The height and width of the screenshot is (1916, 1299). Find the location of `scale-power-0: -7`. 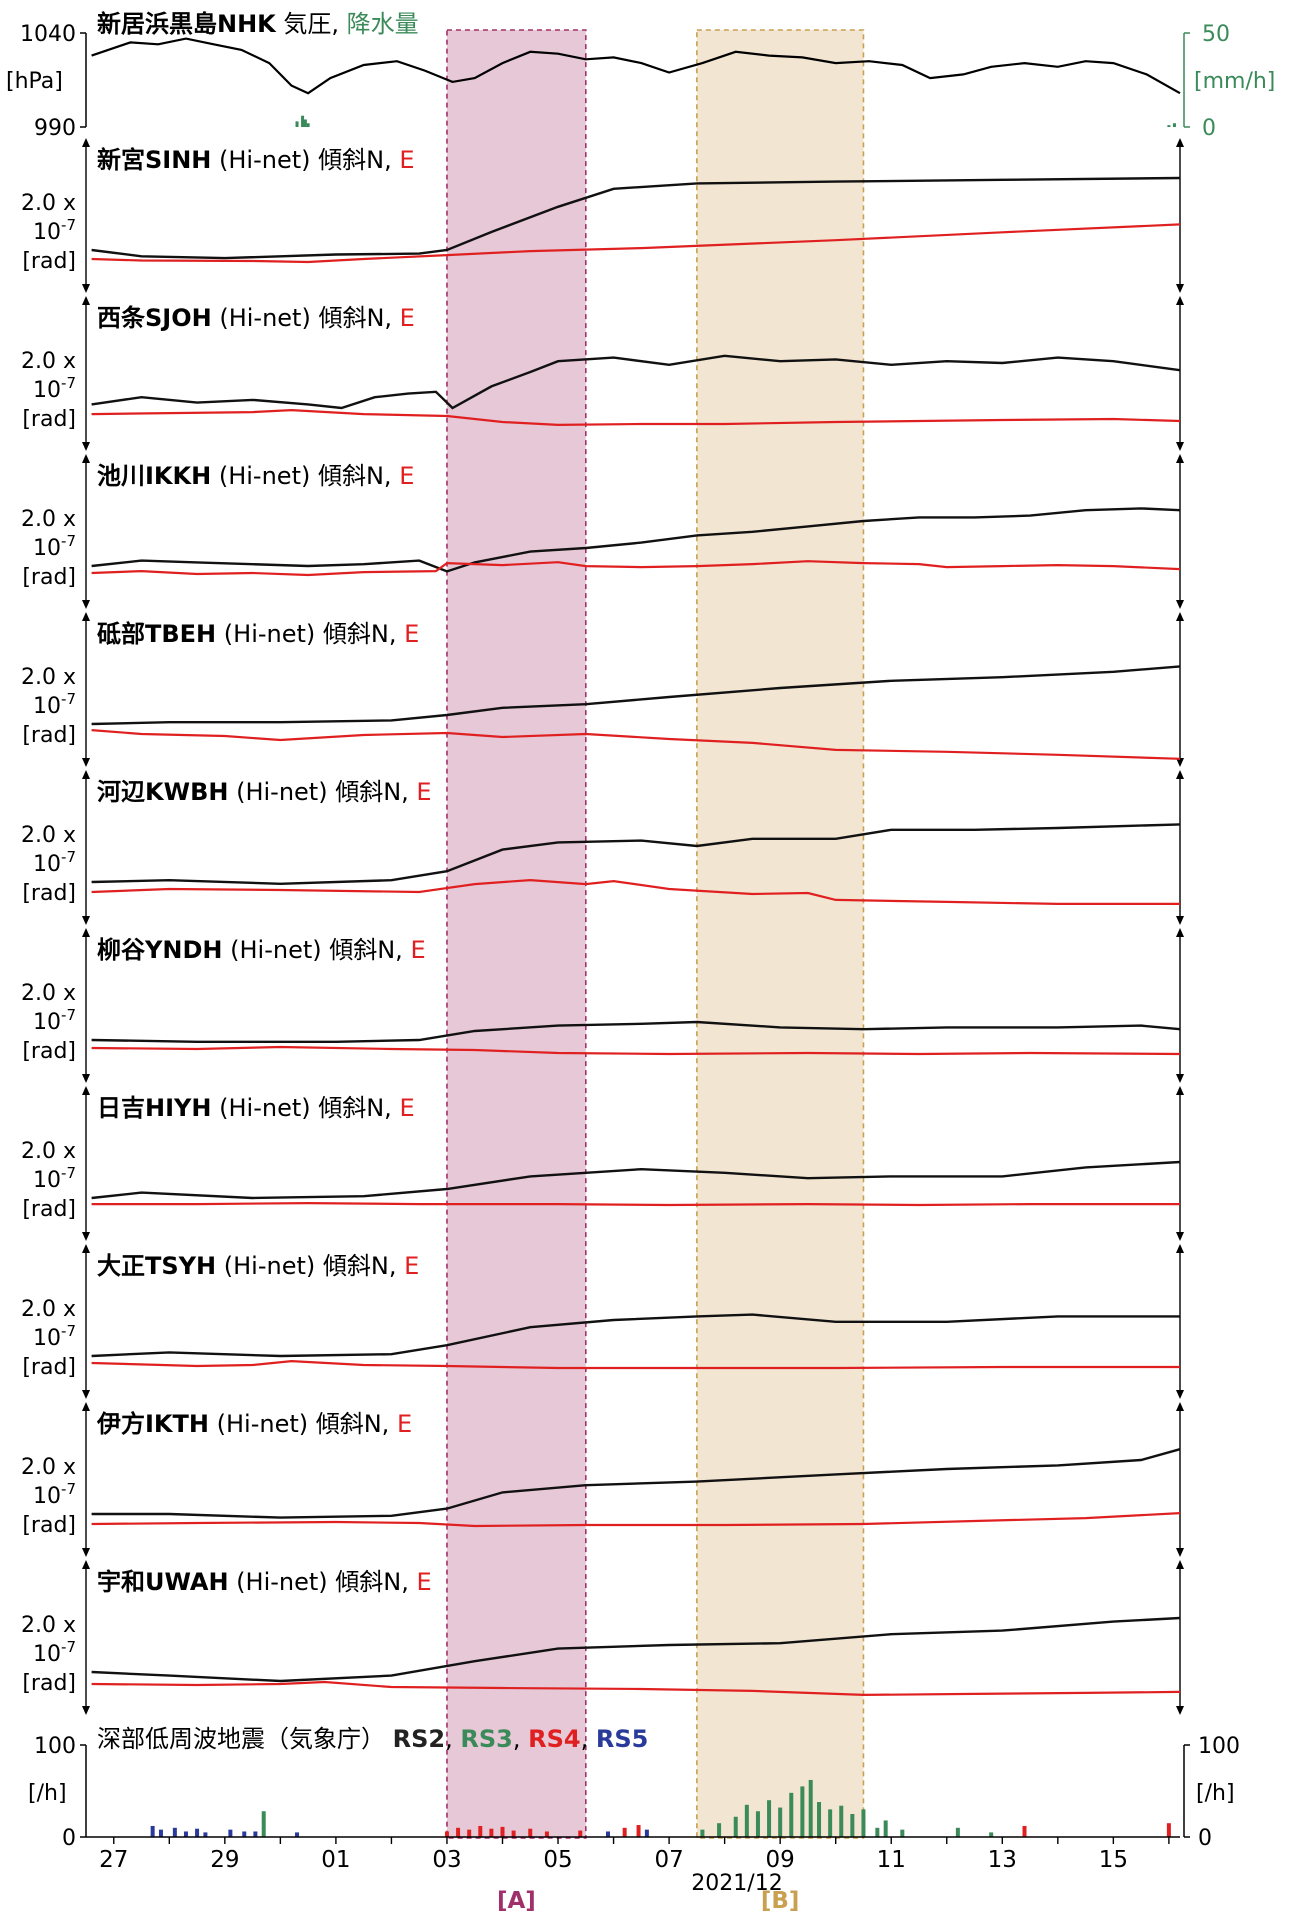

scale-power-0: -7 is located at coordinates (68, 225).